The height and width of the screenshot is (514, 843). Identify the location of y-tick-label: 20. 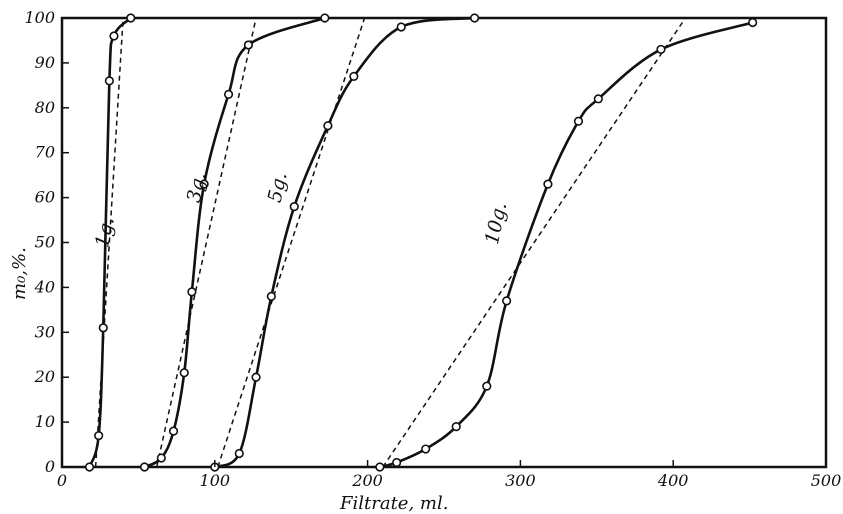
(44, 376).